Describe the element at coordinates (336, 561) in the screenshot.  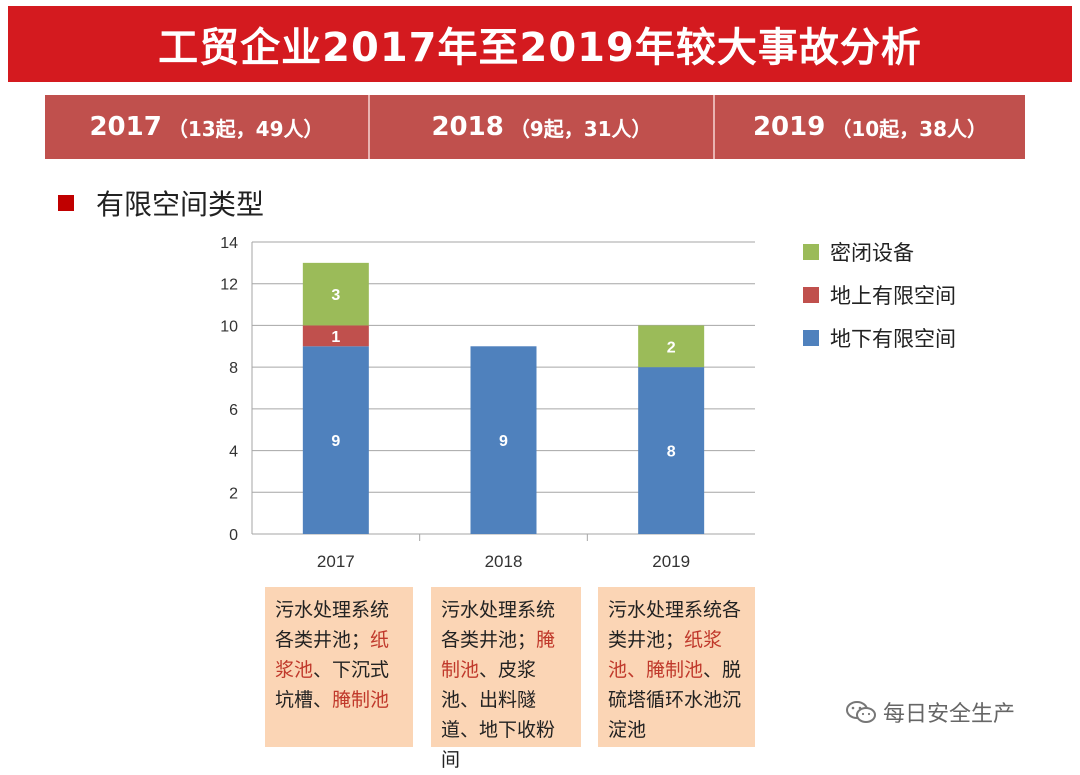
I see `x-tick-label: 2017` at that location.